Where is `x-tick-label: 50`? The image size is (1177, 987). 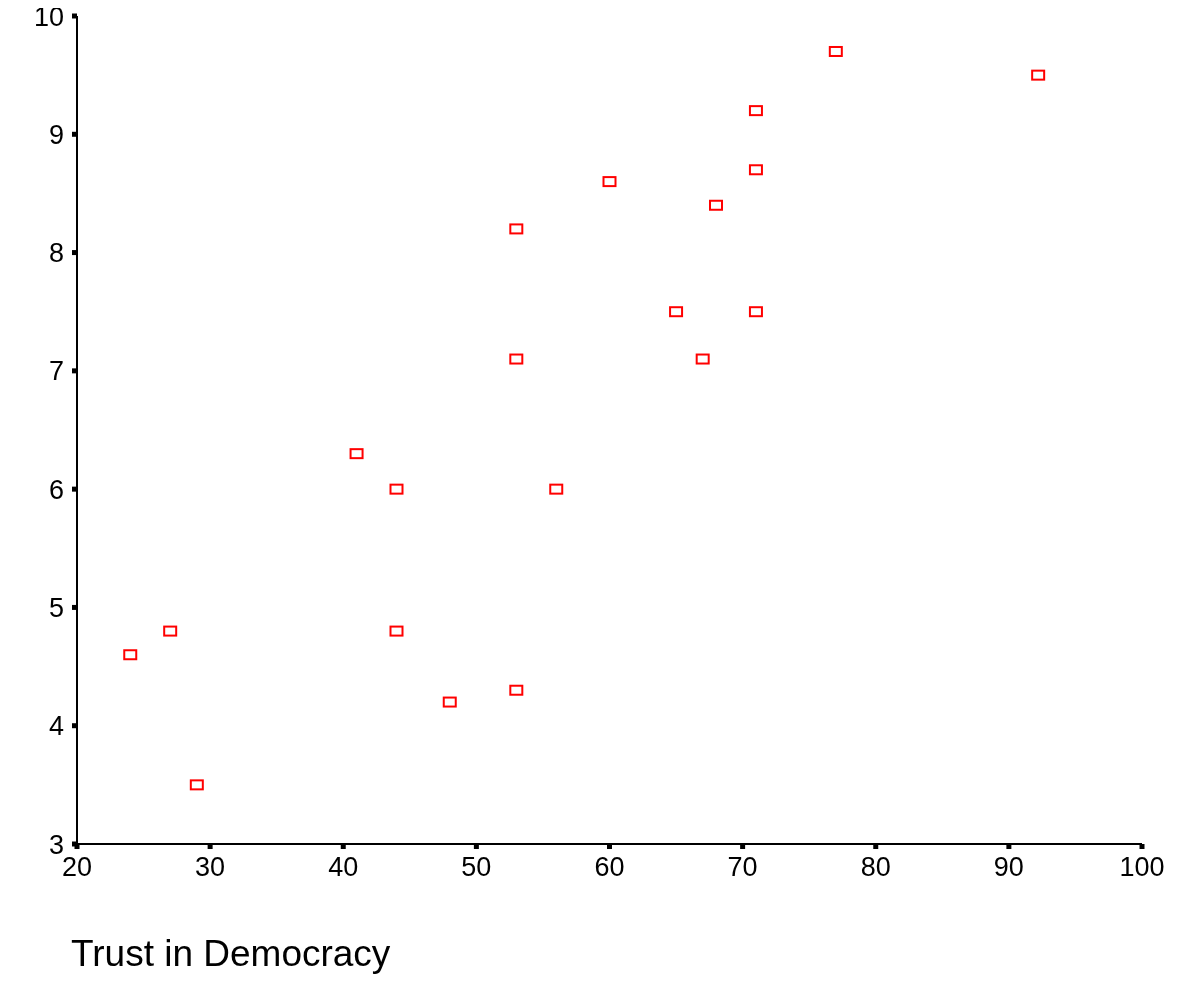 x-tick-label: 50 is located at coordinates (476, 867).